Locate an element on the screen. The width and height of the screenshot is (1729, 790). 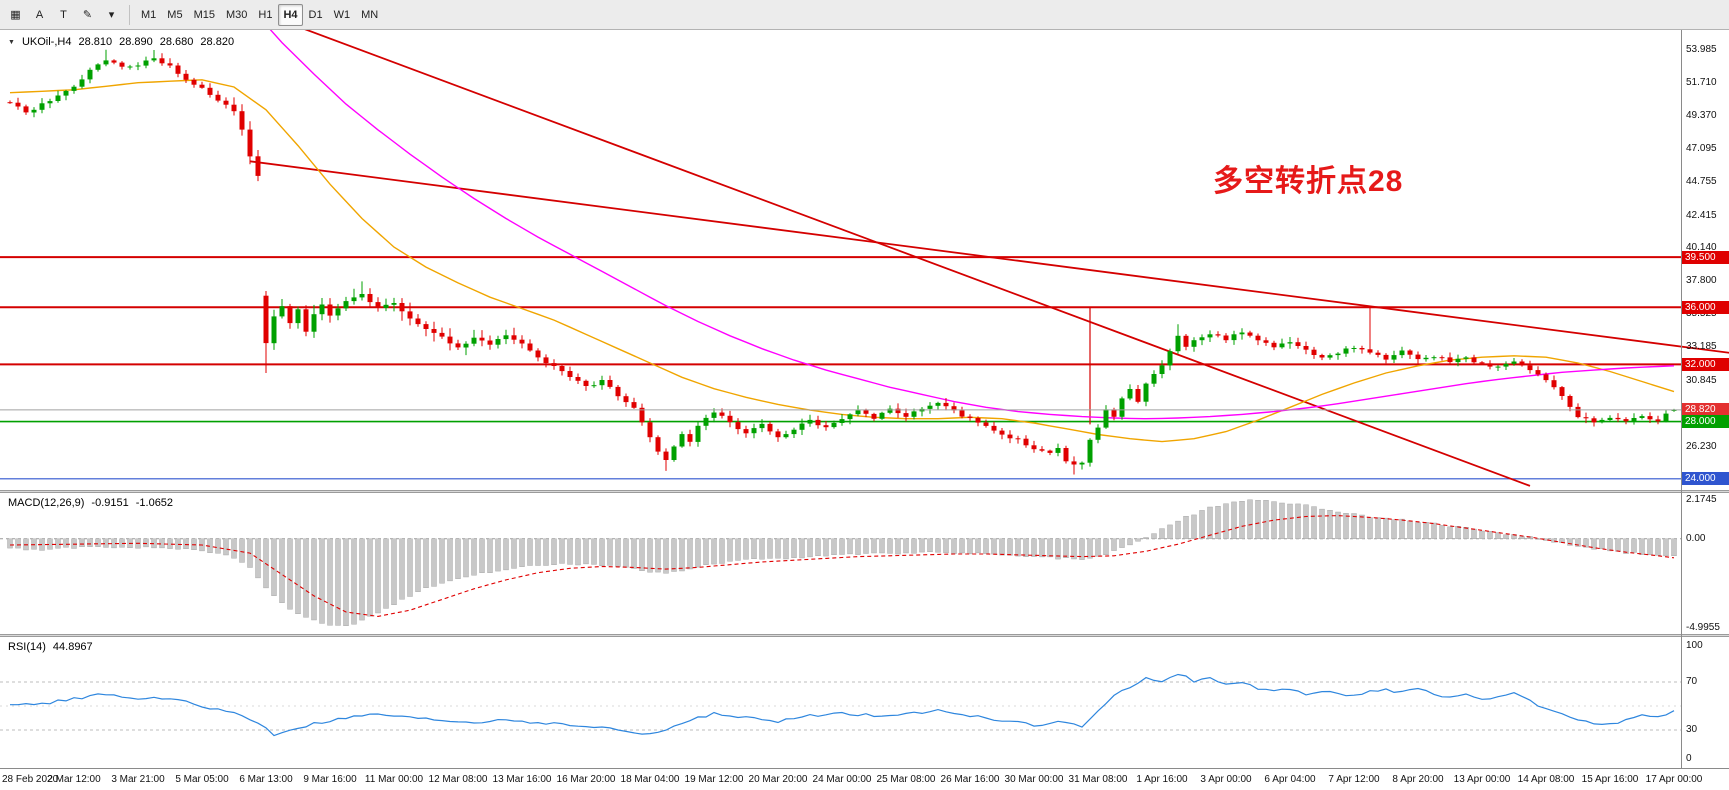
macd-label: MACD(12,26,9) -0.9151 -1.0652 is located at coordinates (90, 503).